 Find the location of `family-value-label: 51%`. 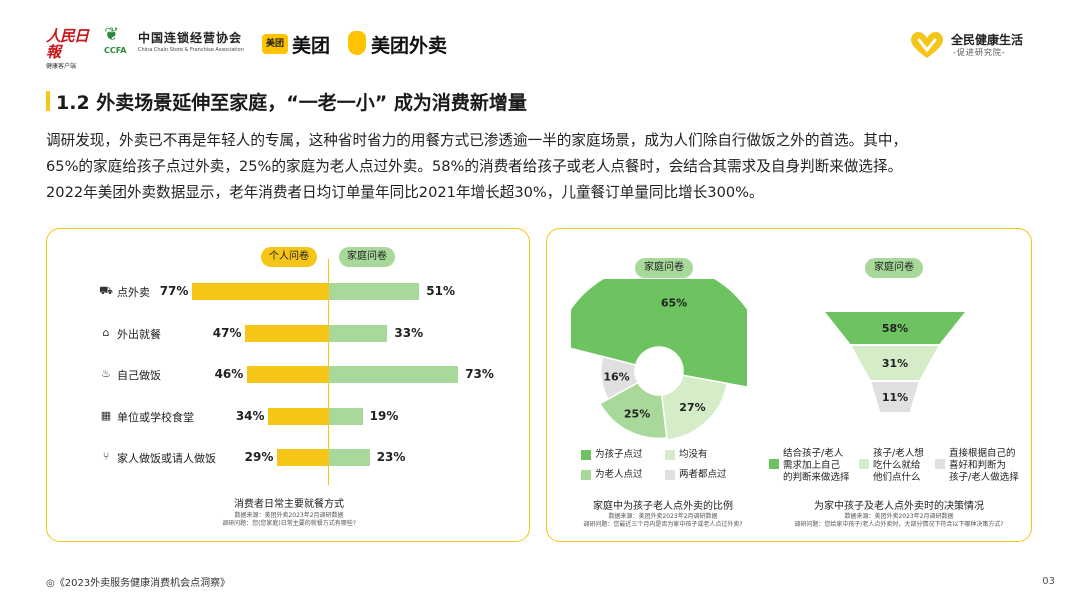

family-value-label: 51% is located at coordinates (440, 291).